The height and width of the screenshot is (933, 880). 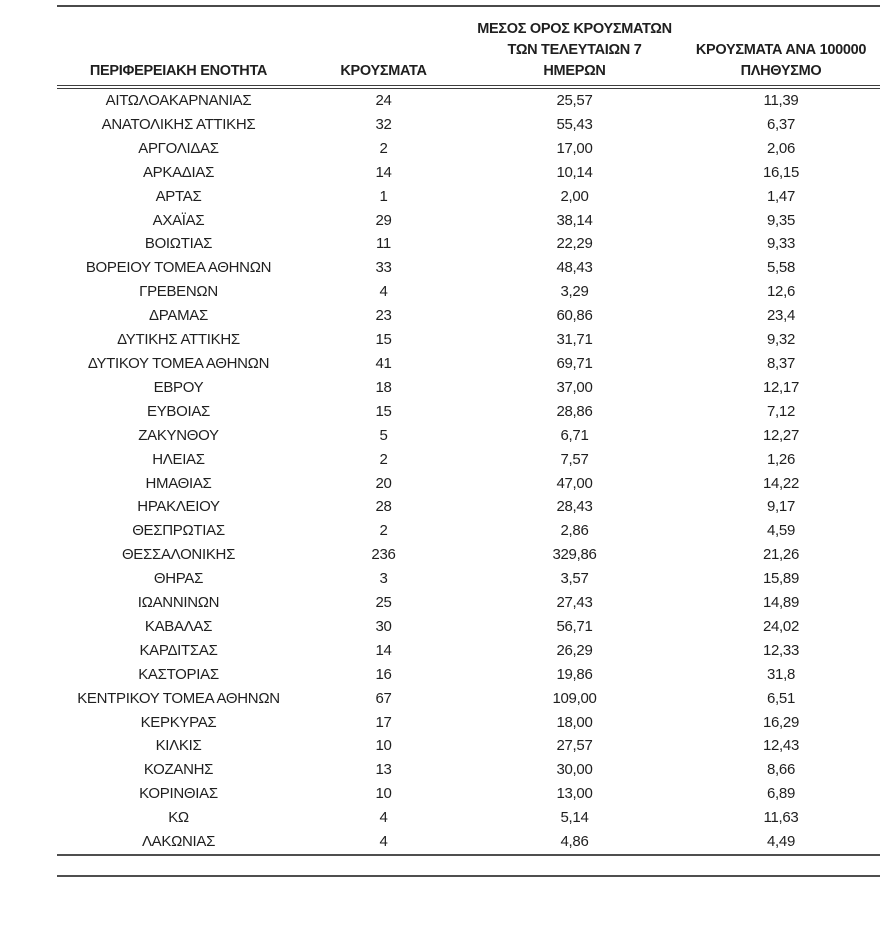 What do you see at coordinates (178, 507) in the screenshot?
I see `cell-region: ΗΡΑΚΛΕΙΟΥ` at bounding box center [178, 507].